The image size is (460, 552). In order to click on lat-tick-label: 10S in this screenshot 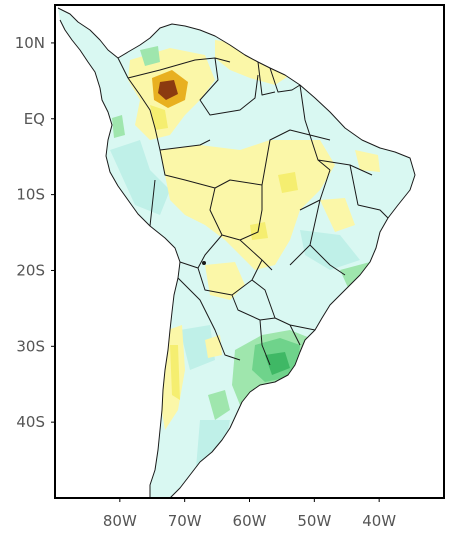, I will do `click(30, 195)`.